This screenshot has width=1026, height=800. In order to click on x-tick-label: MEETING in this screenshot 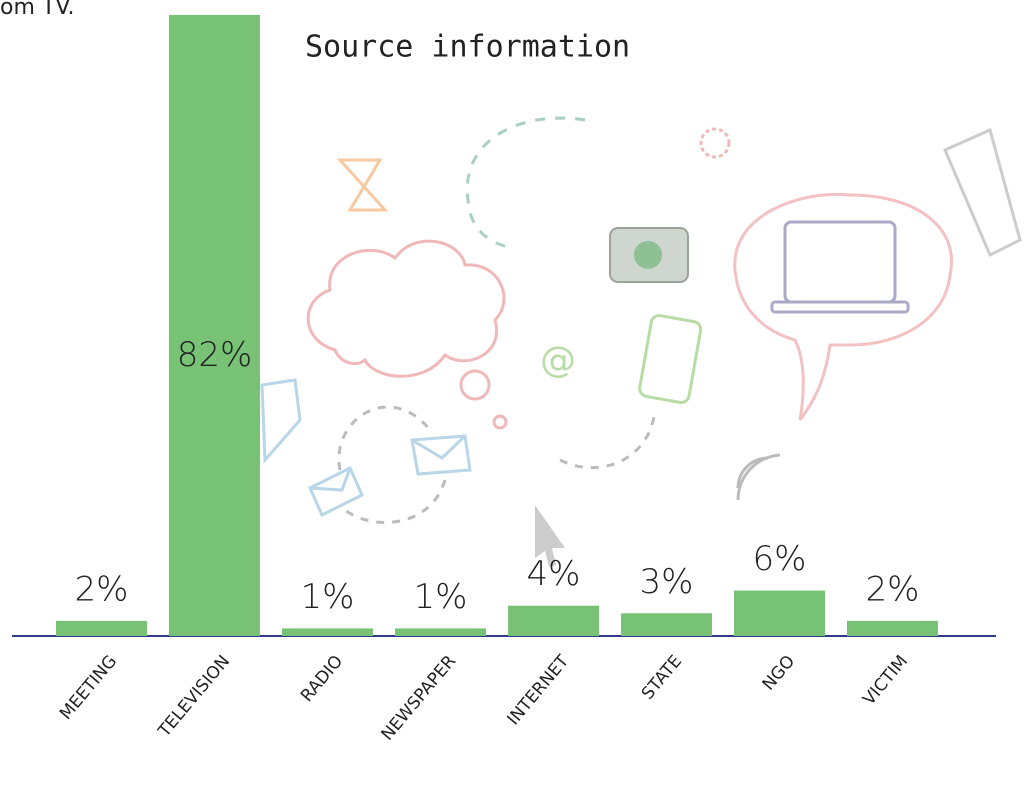, I will do `click(88, 688)`.